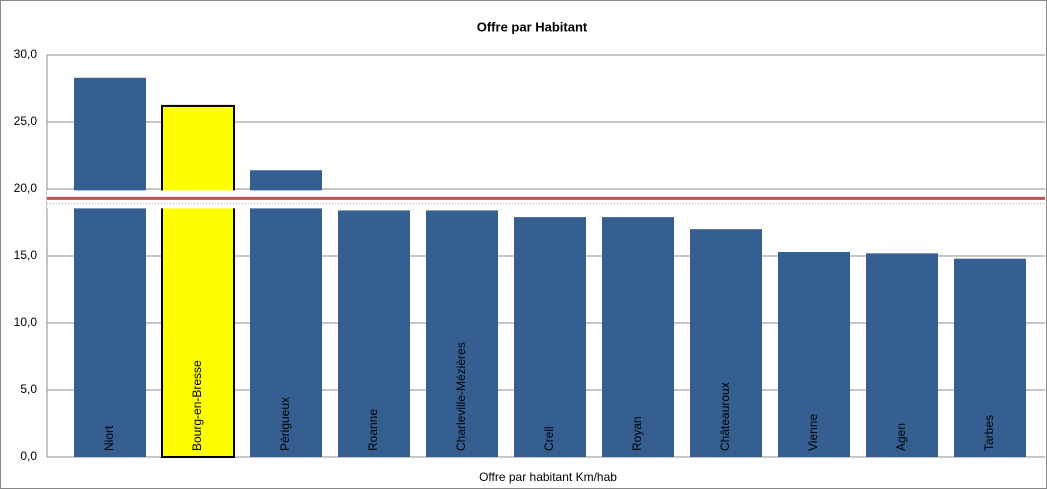  What do you see at coordinates (26, 322) in the screenshot?
I see `y-tick-label: 10,0` at bounding box center [26, 322].